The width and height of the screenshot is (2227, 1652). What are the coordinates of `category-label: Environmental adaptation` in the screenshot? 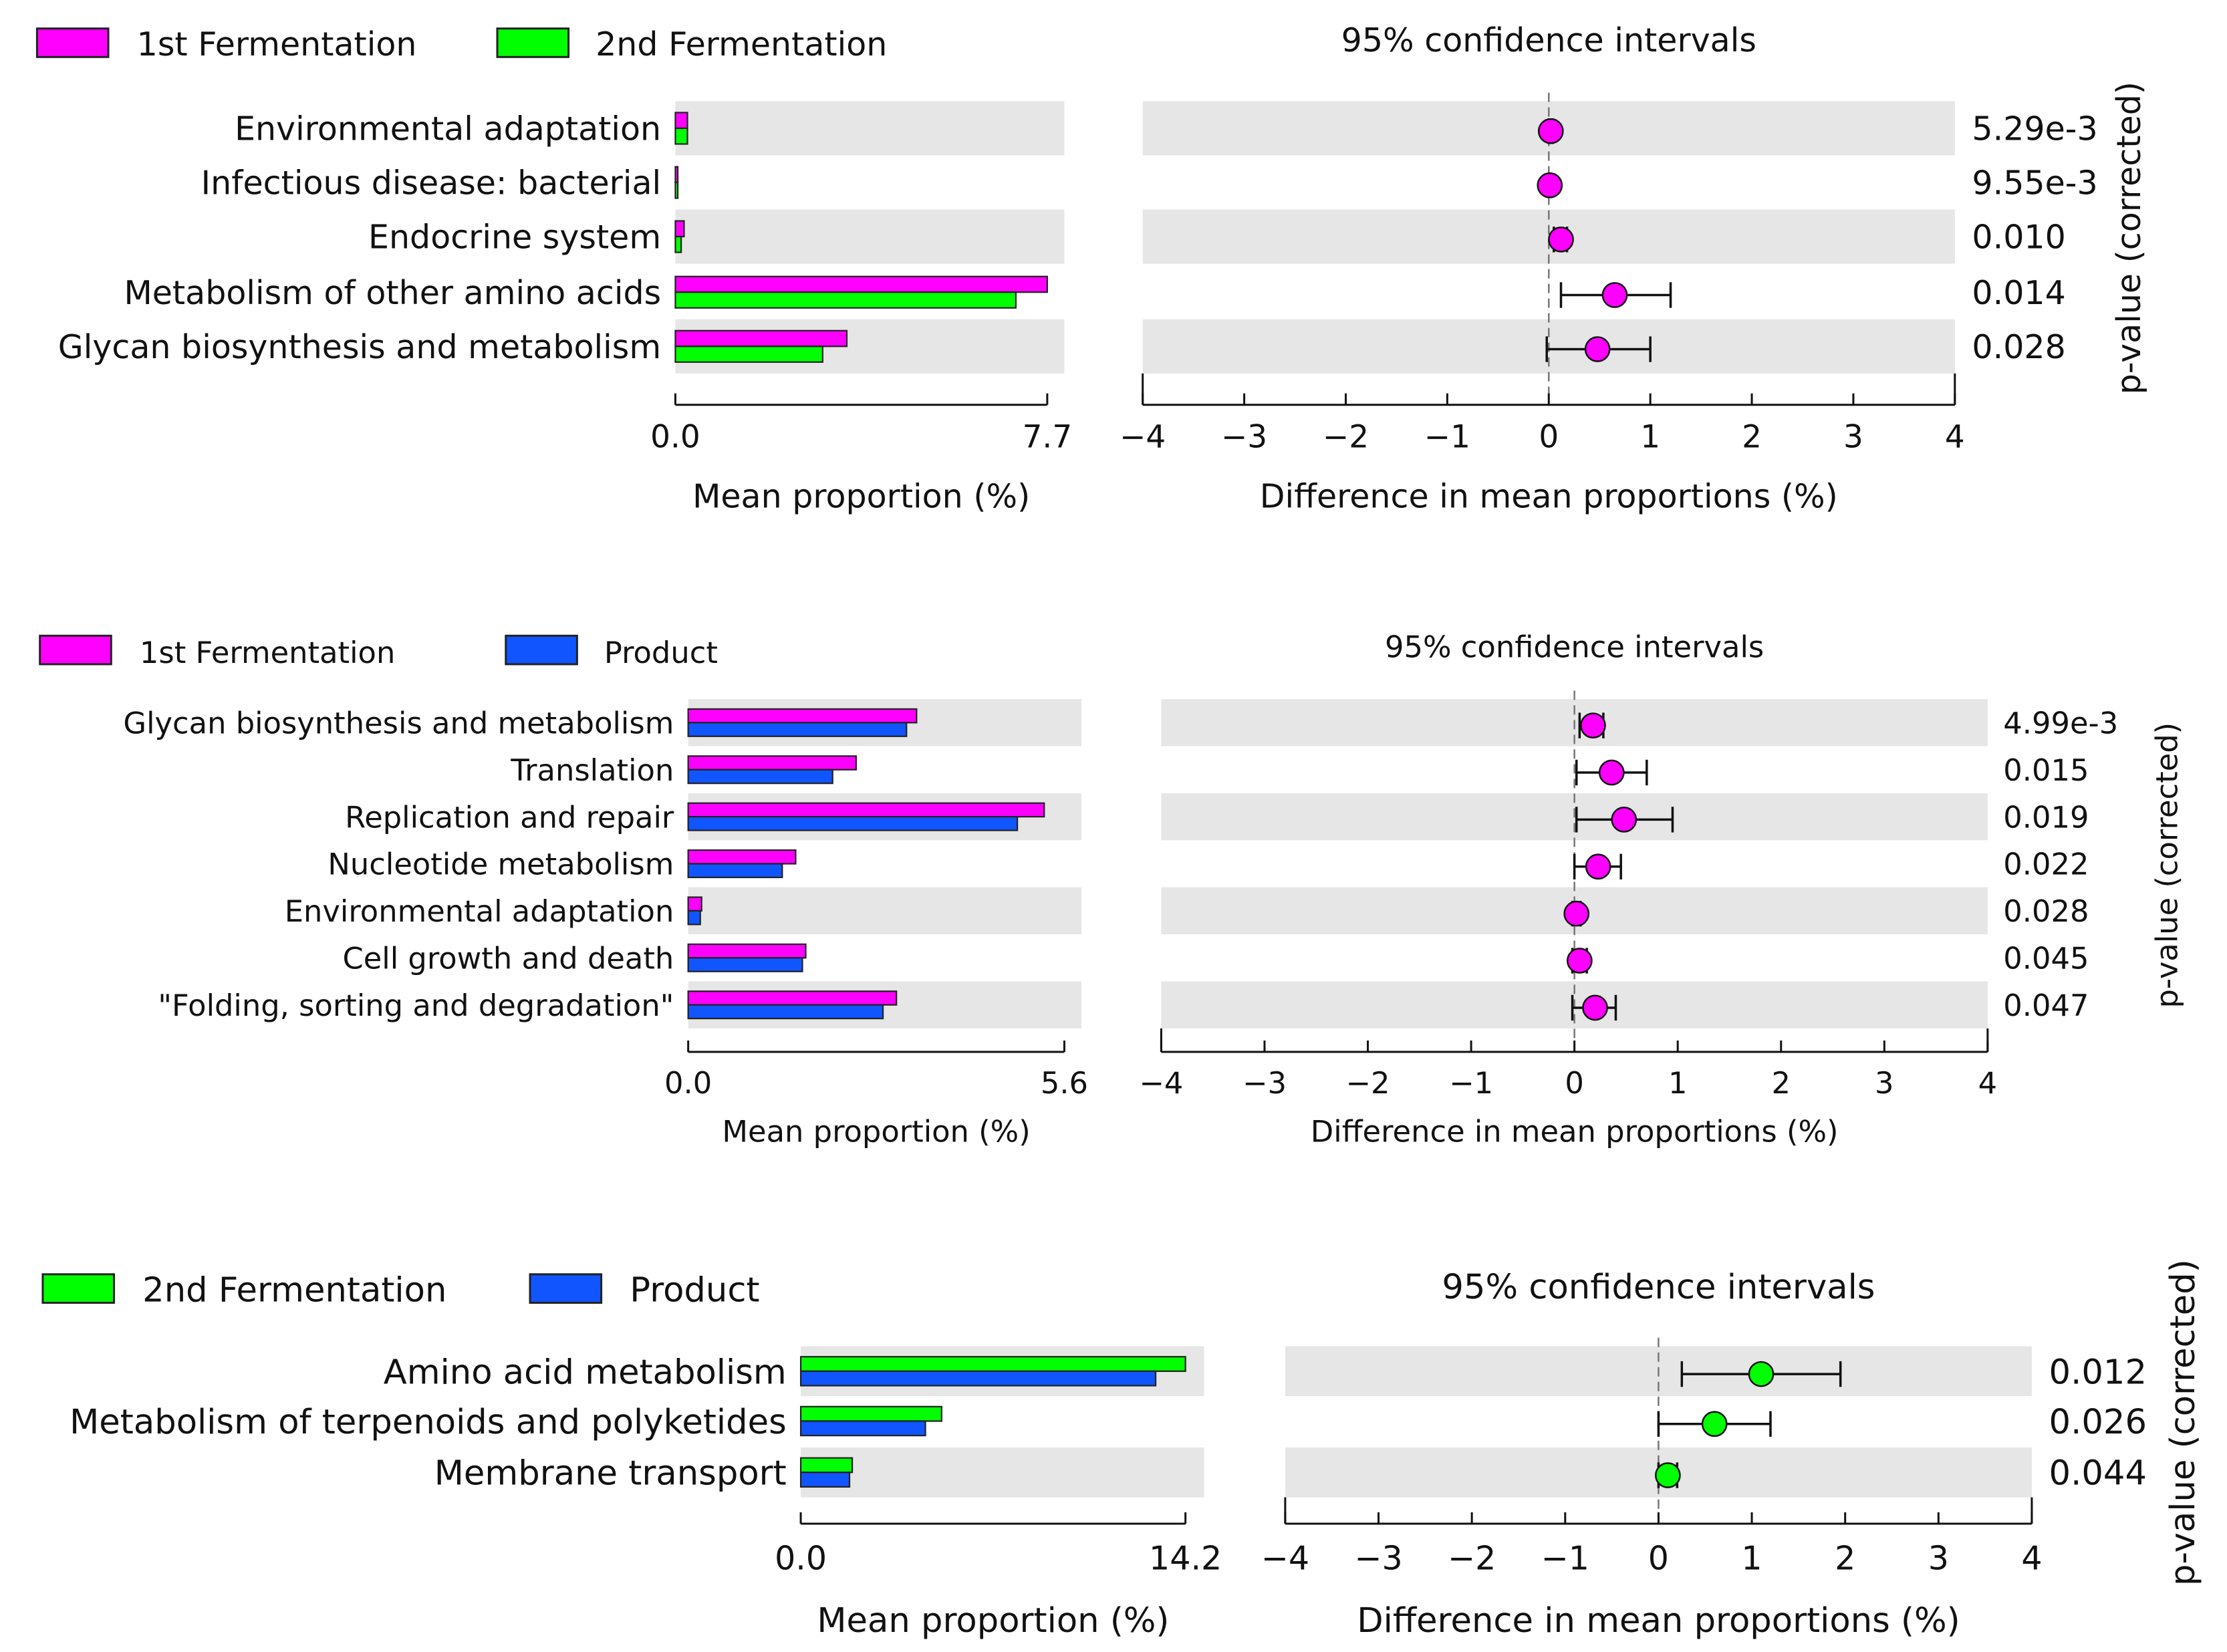 It's located at (479, 911).